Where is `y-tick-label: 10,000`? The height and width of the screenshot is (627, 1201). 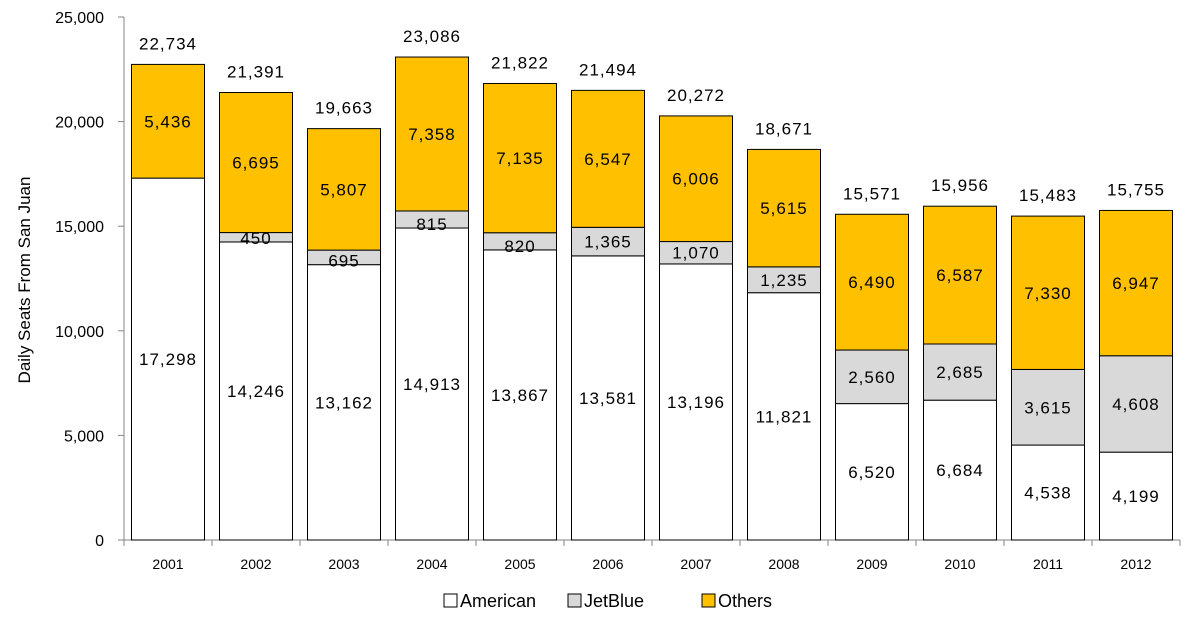
y-tick-label: 10,000 is located at coordinates (79, 332).